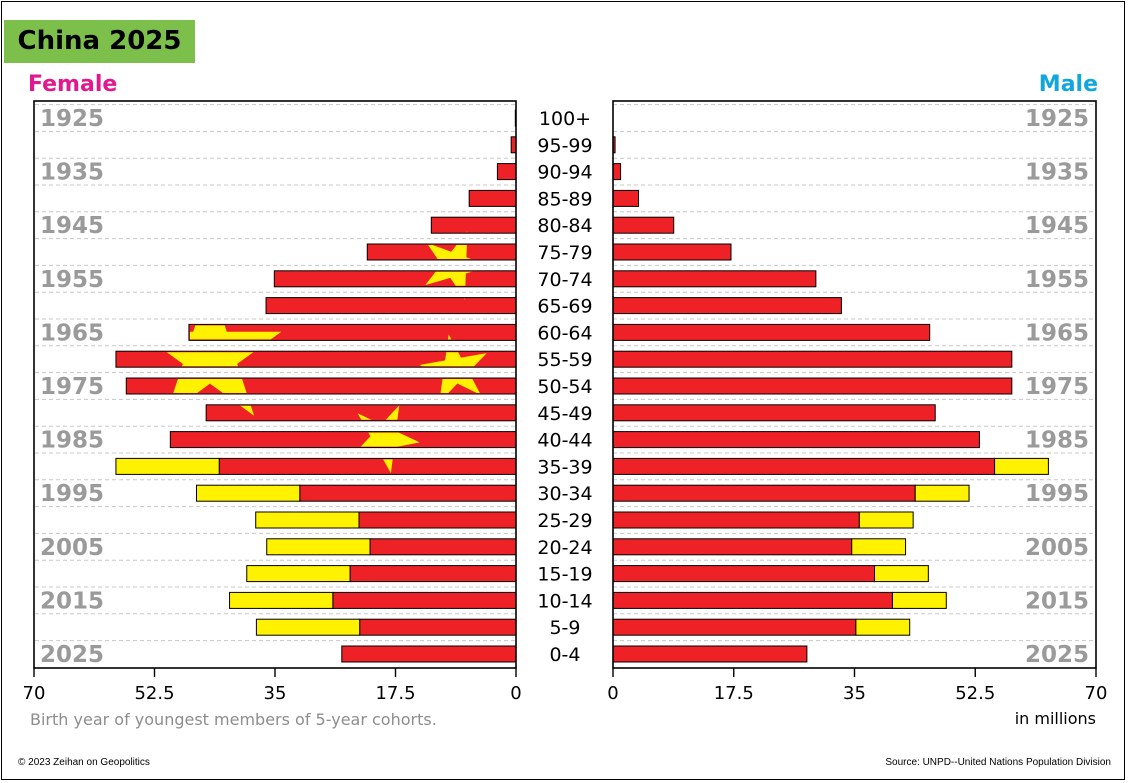 The image size is (1128, 783). What do you see at coordinates (564, 414) in the screenshot?
I see `age-label-45-49: 45-49` at bounding box center [564, 414].